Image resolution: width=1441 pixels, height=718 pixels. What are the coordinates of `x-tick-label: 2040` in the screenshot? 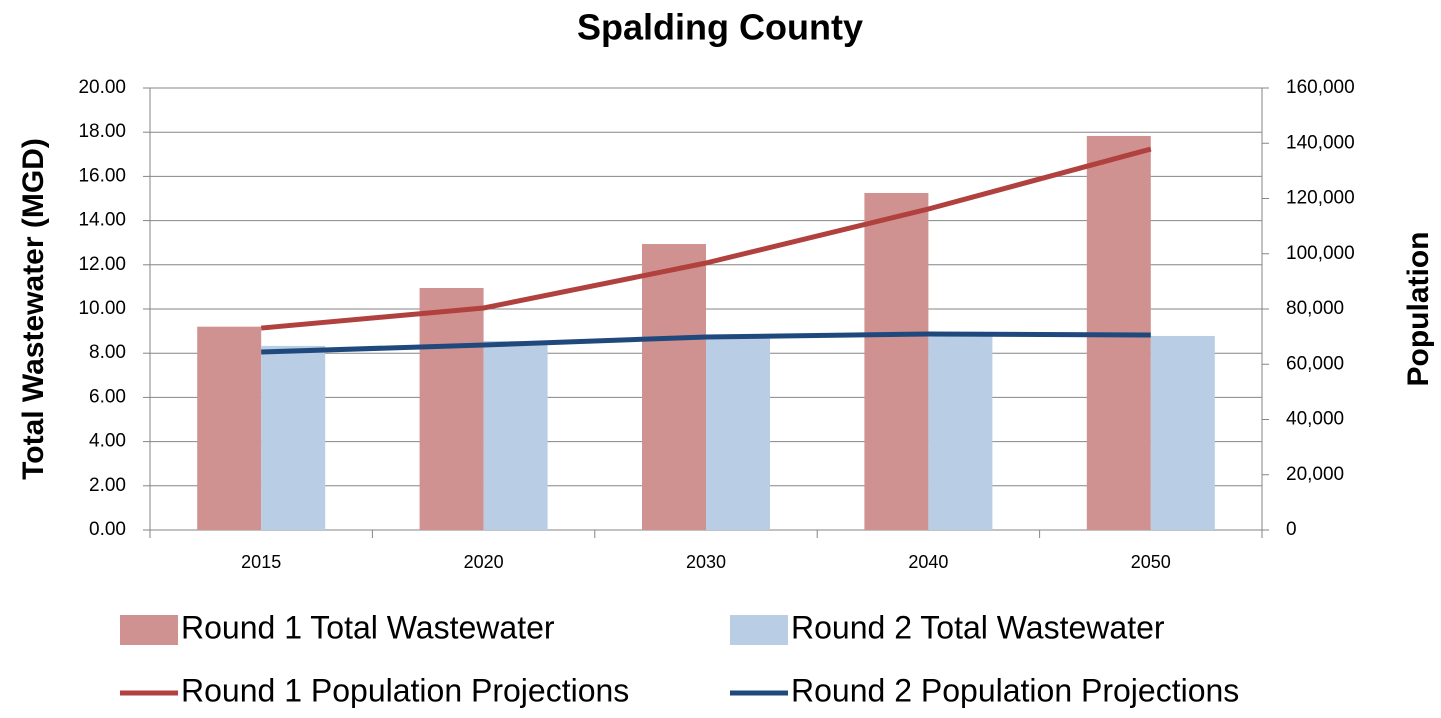 It's located at (928, 562).